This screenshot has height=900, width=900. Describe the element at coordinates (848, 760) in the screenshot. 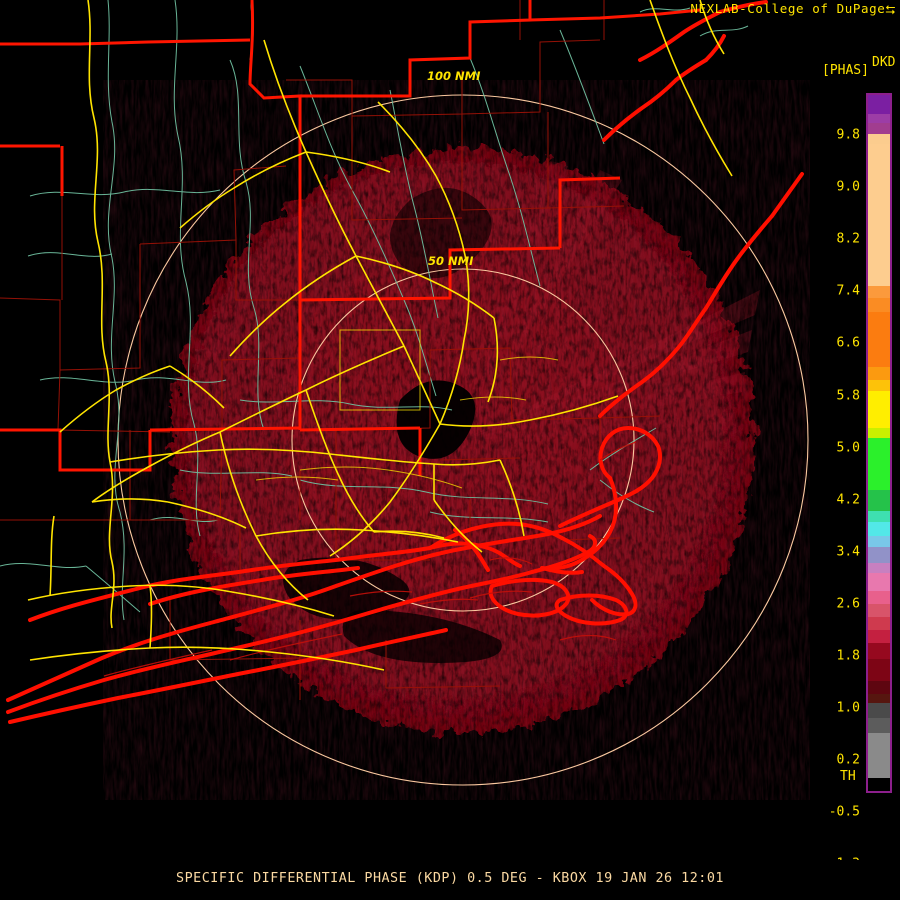

I see `colorbar-tick-12: 0.2` at that location.